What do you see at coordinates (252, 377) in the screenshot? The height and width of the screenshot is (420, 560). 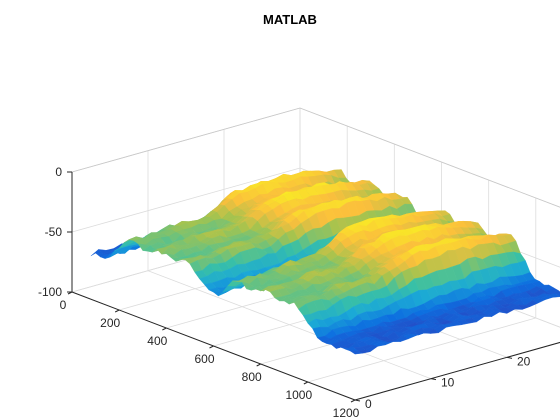 I see `x-tick-label: 800` at bounding box center [252, 377].